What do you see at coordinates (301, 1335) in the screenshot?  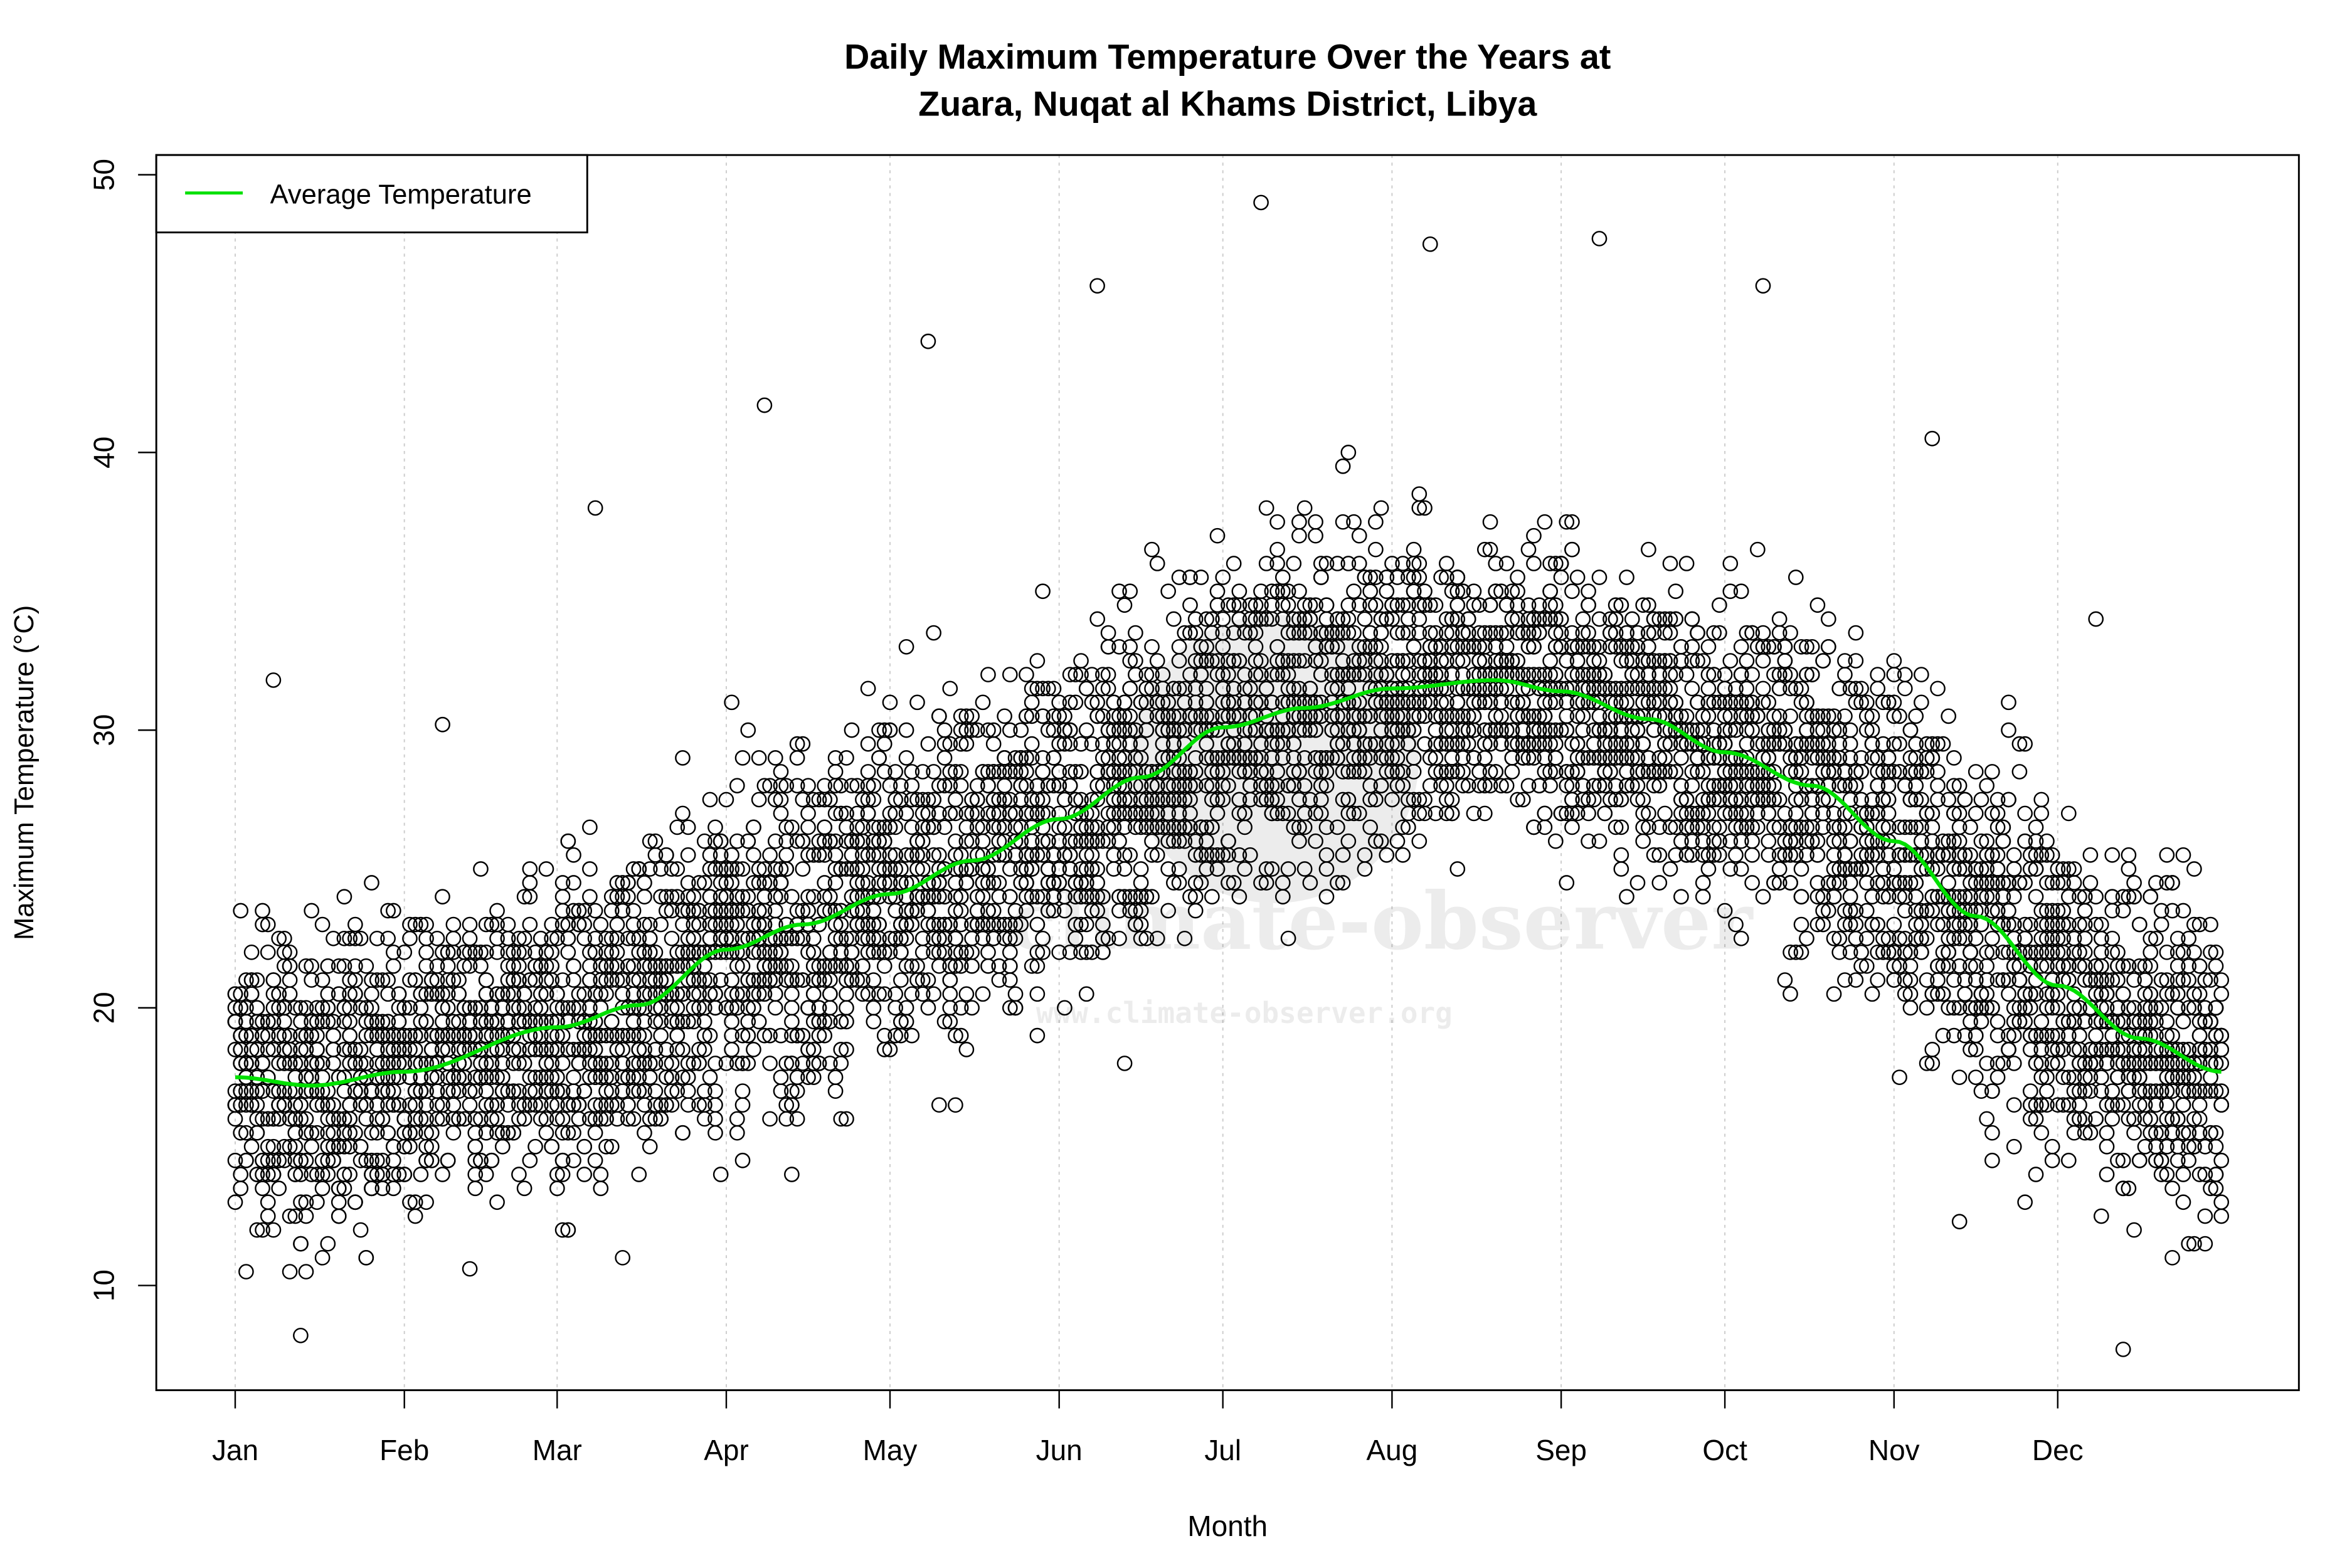 I see `data-point-min` at bounding box center [301, 1335].